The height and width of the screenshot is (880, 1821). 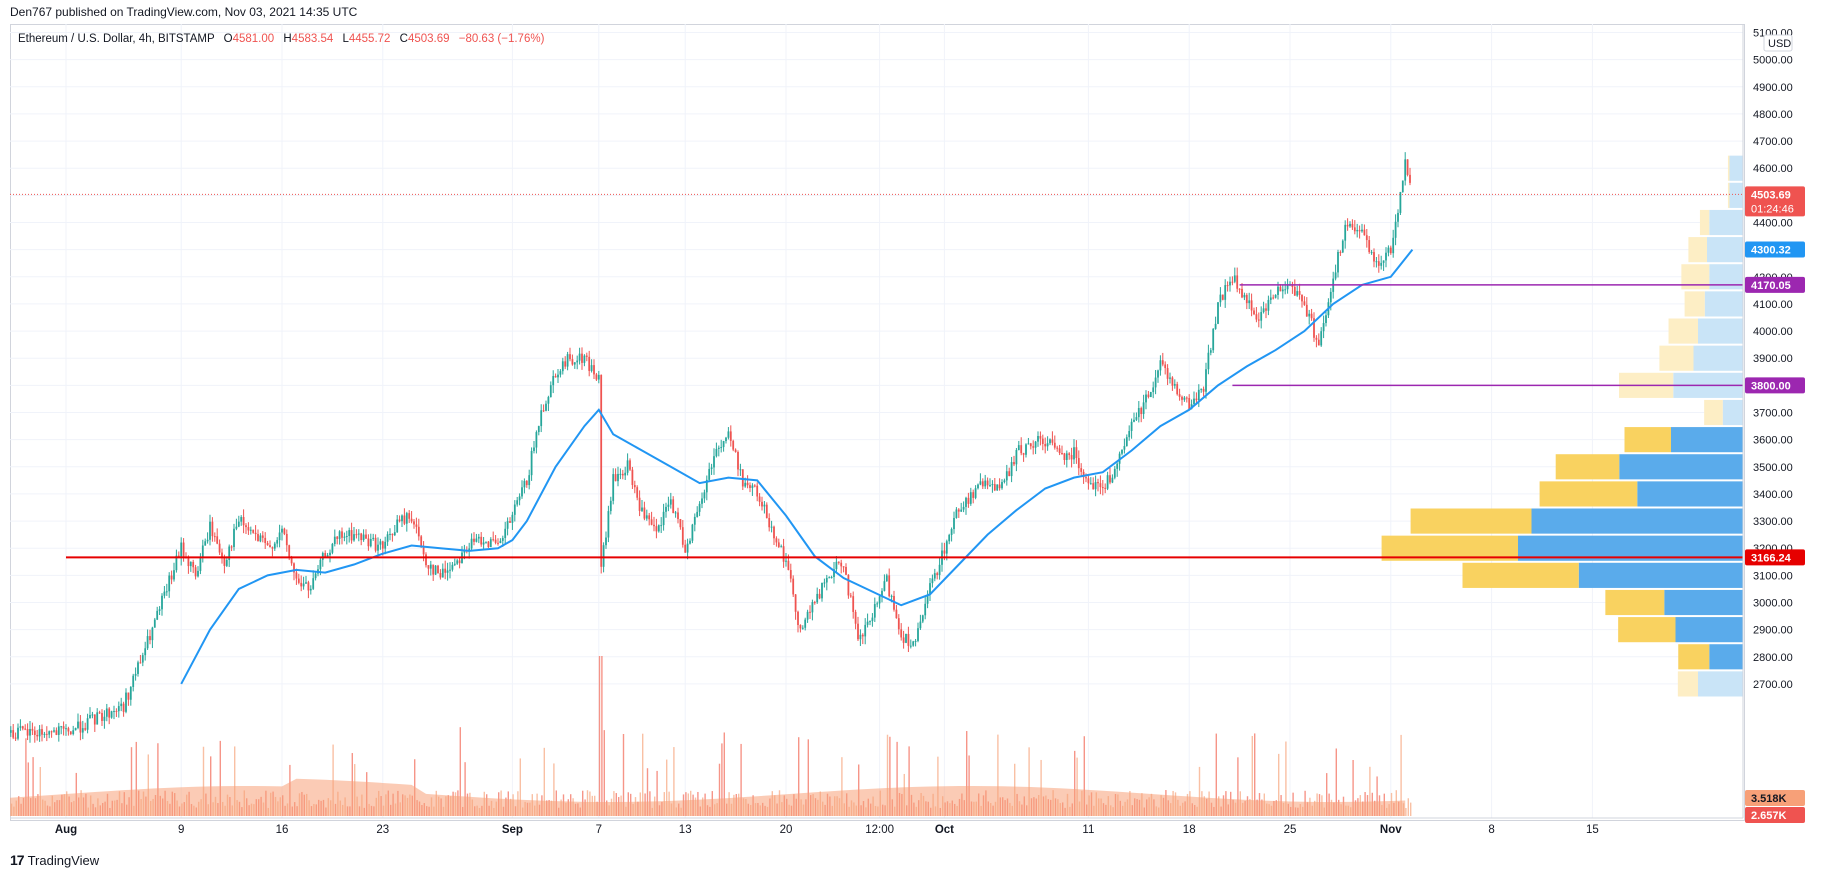 What do you see at coordinates (1771, 195) in the screenshot?
I see `price-marker-label: 4503.69` at bounding box center [1771, 195].